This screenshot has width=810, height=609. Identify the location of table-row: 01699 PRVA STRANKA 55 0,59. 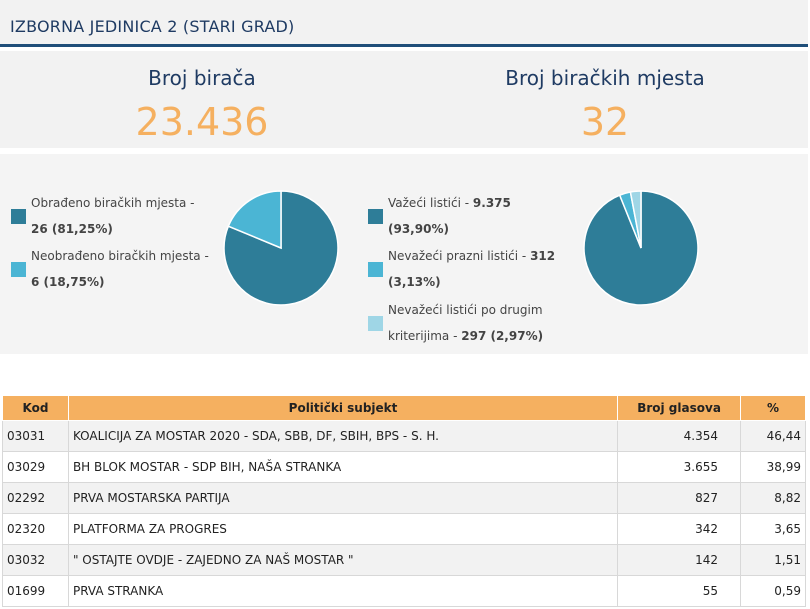
(404, 591).